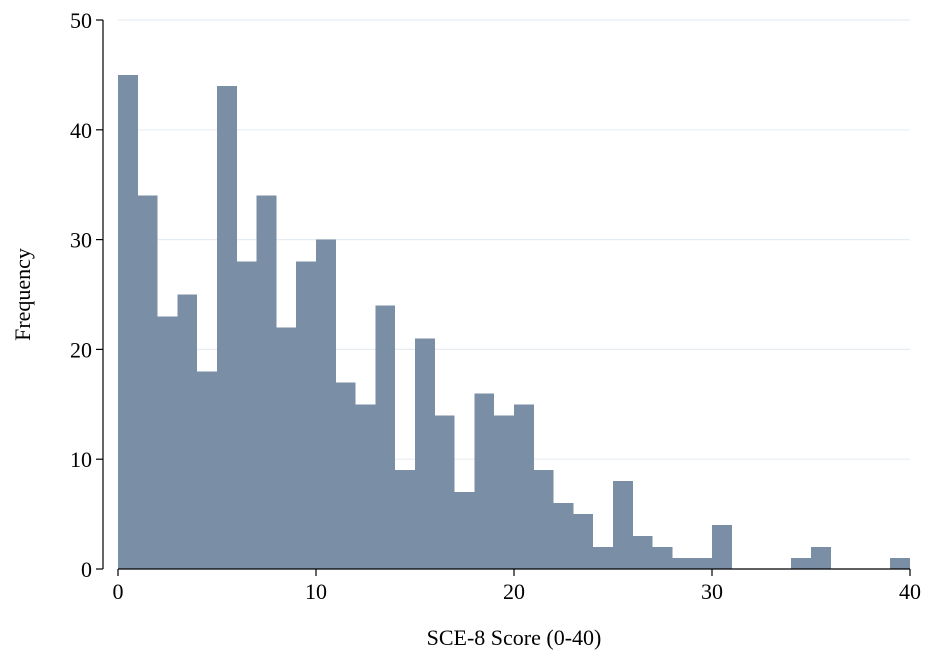 Image resolution: width=926 pixels, height=661 pixels. What do you see at coordinates (86, 569) in the screenshot?
I see `y-tick-label-0: 0` at bounding box center [86, 569].